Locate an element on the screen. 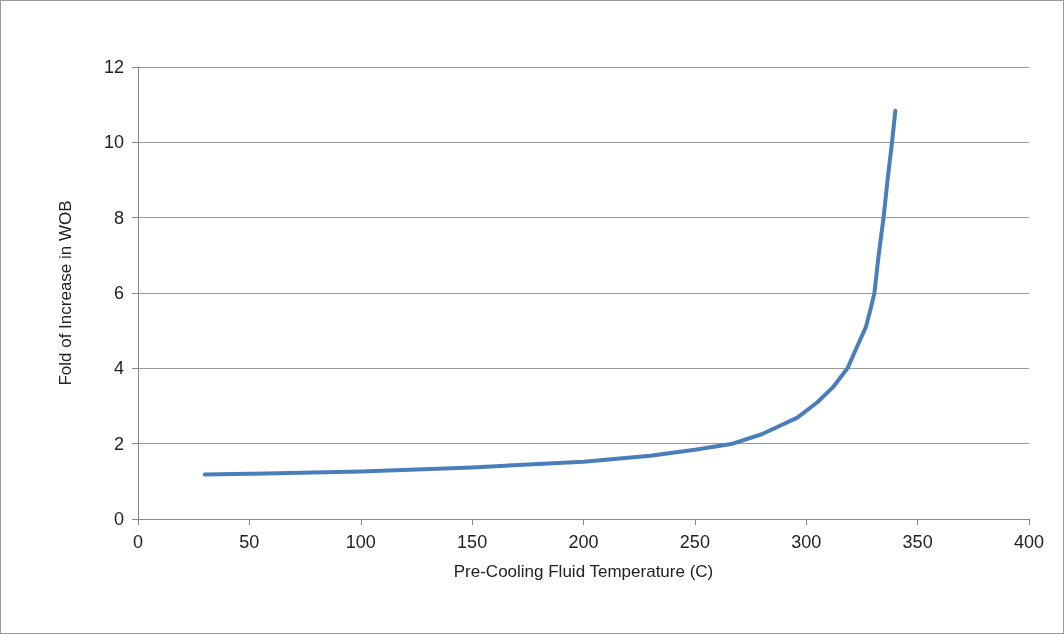  x-tick-label: 150 is located at coordinates (472, 542).